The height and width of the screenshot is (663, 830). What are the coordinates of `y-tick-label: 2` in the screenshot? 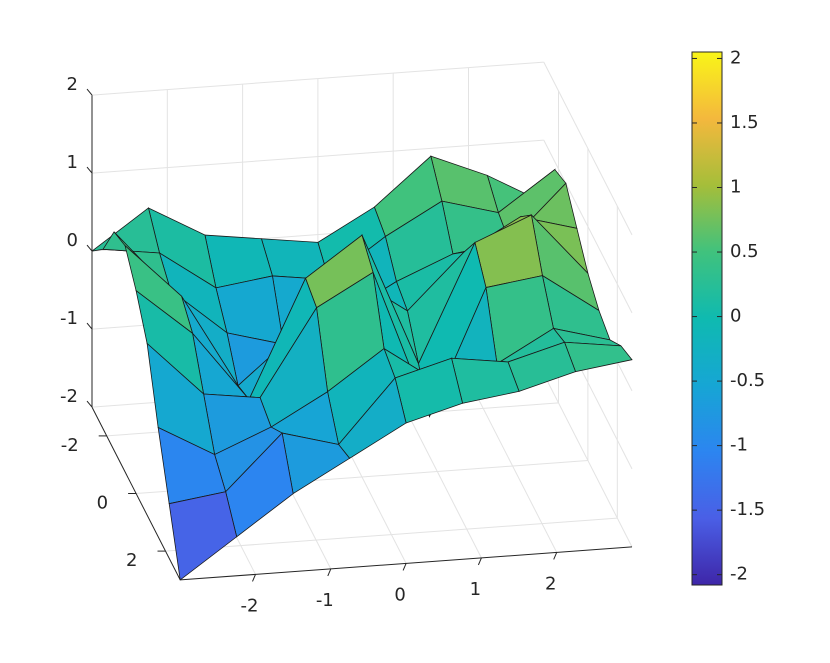 It's located at (131, 560).